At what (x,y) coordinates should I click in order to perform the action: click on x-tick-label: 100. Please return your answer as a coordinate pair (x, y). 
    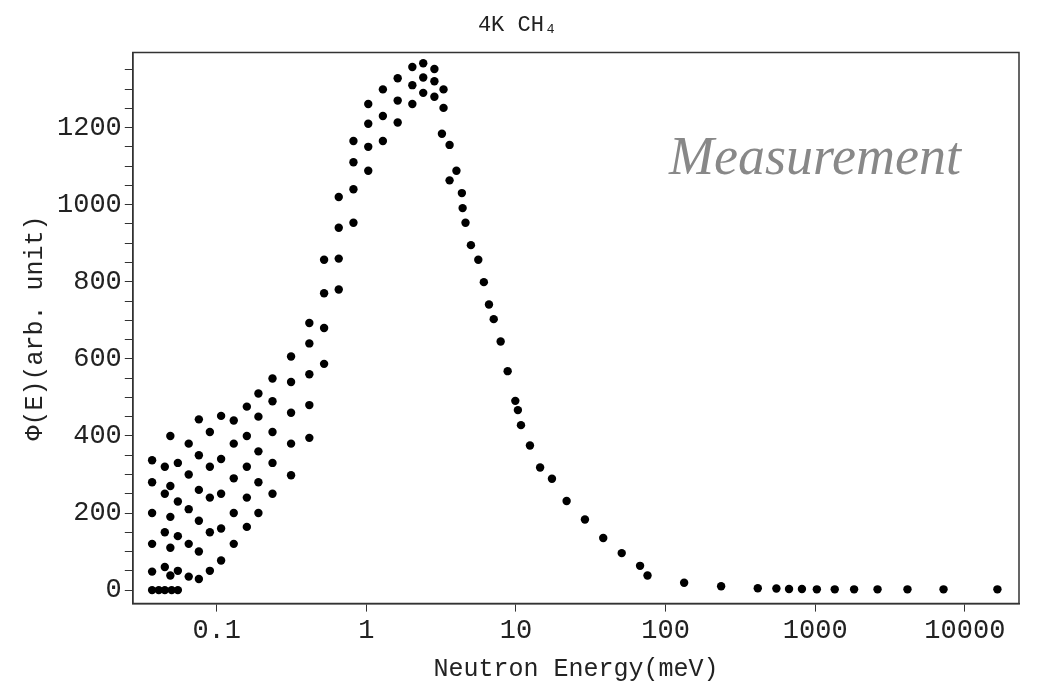
    Looking at the image, I should click on (665, 630).